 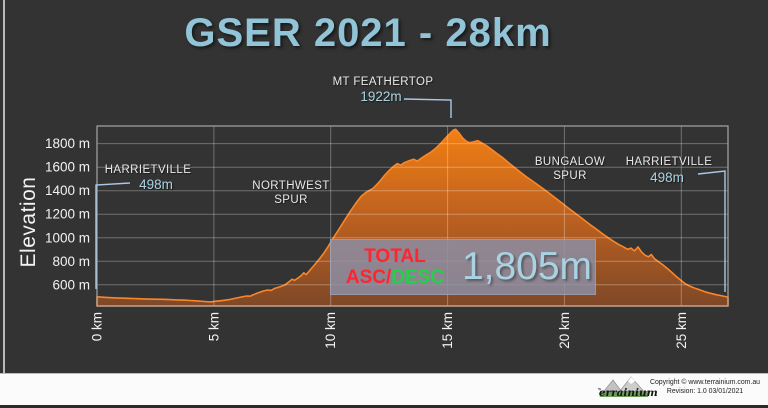 What do you see at coordinates (681, 330) in the screenshot?
I see `x-axis-tick-label: 25 km` at bounding box center [681, 330].